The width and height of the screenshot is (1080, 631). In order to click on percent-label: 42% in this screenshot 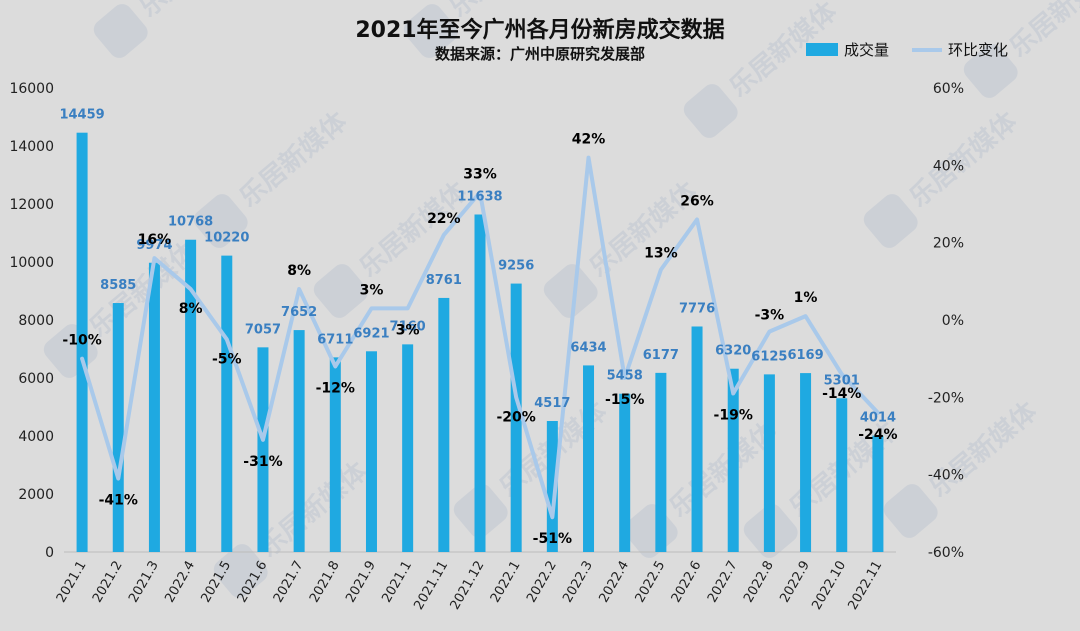, I will do `click(589, 140)`.